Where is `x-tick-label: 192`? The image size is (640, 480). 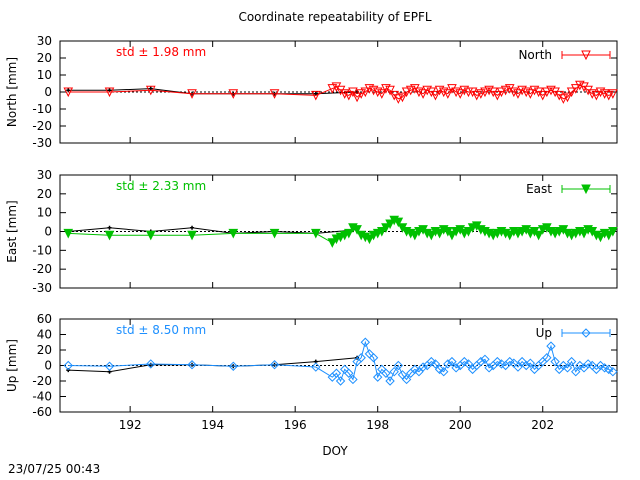 x-tick-label: 192 is located at coordinates (130, 425).